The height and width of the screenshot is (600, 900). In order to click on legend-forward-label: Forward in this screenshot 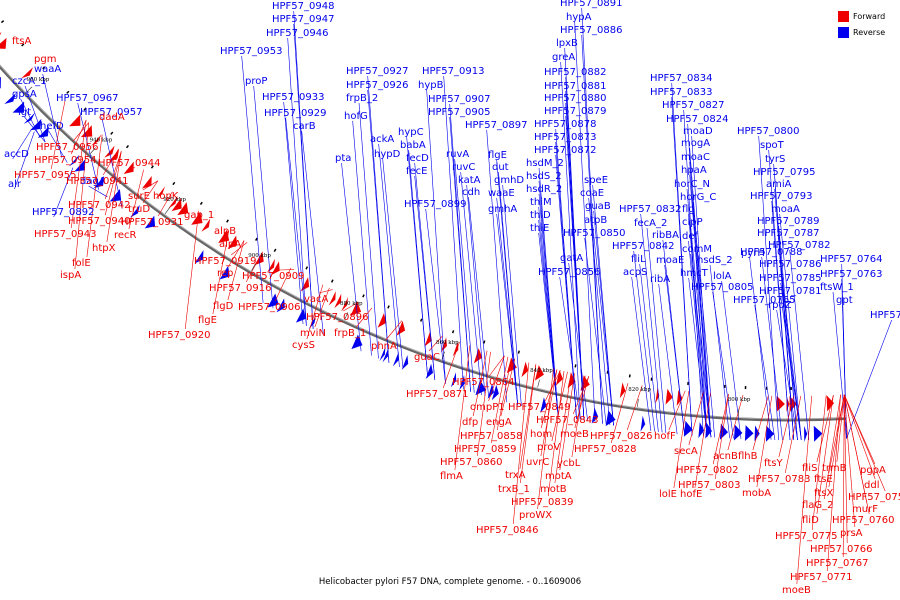, I will do `click(869, 16)`.